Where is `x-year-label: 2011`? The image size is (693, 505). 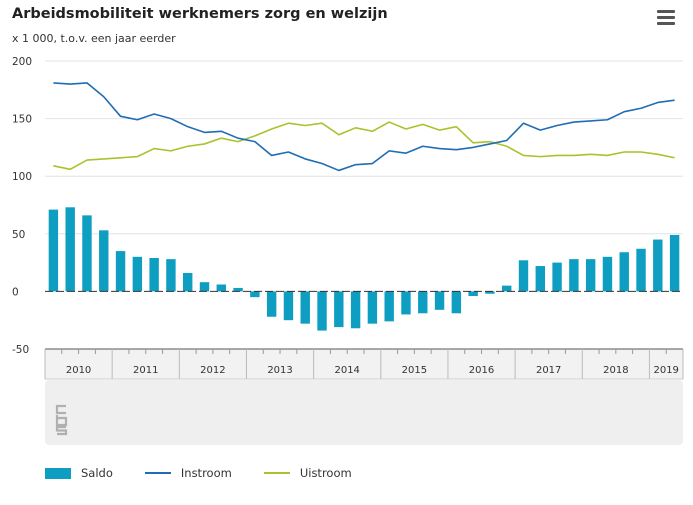
x-year-label: 2011 is located at coordinates (145, 370).